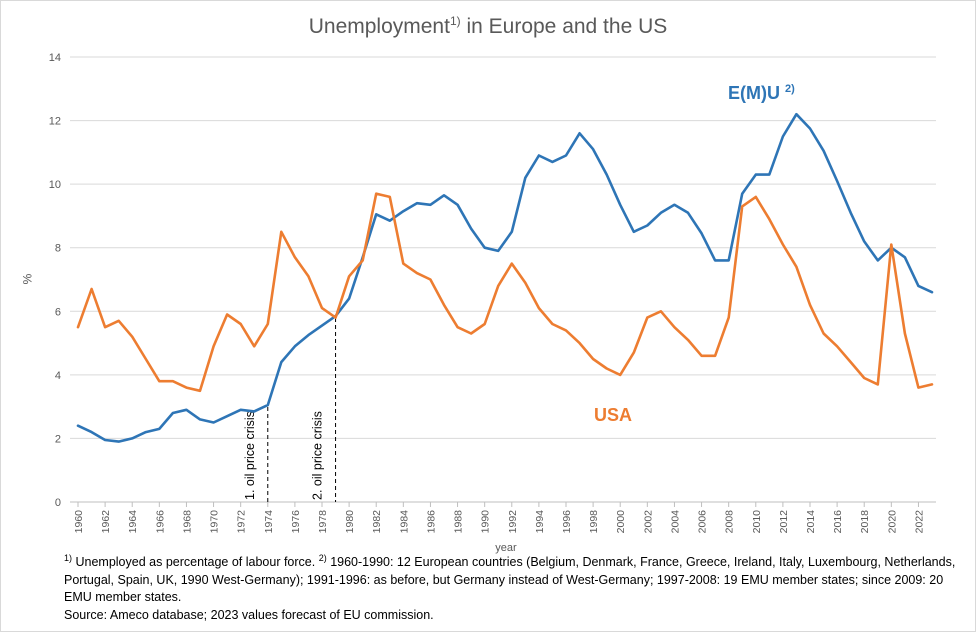  Describe the element at coordinates (621, 522) in the screenshot. I see `x-tick-label: 2000` at that location.